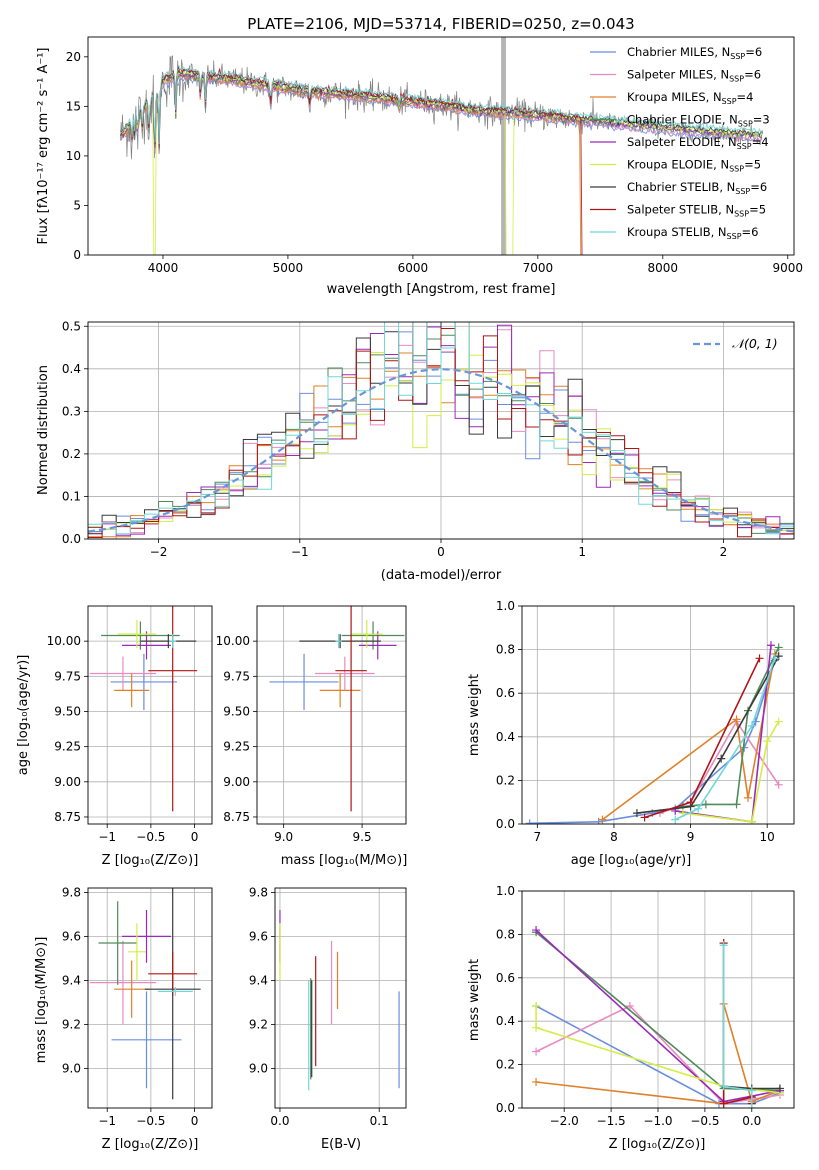  I want to click on y-tick-label: 0.1, so click(71, 496).